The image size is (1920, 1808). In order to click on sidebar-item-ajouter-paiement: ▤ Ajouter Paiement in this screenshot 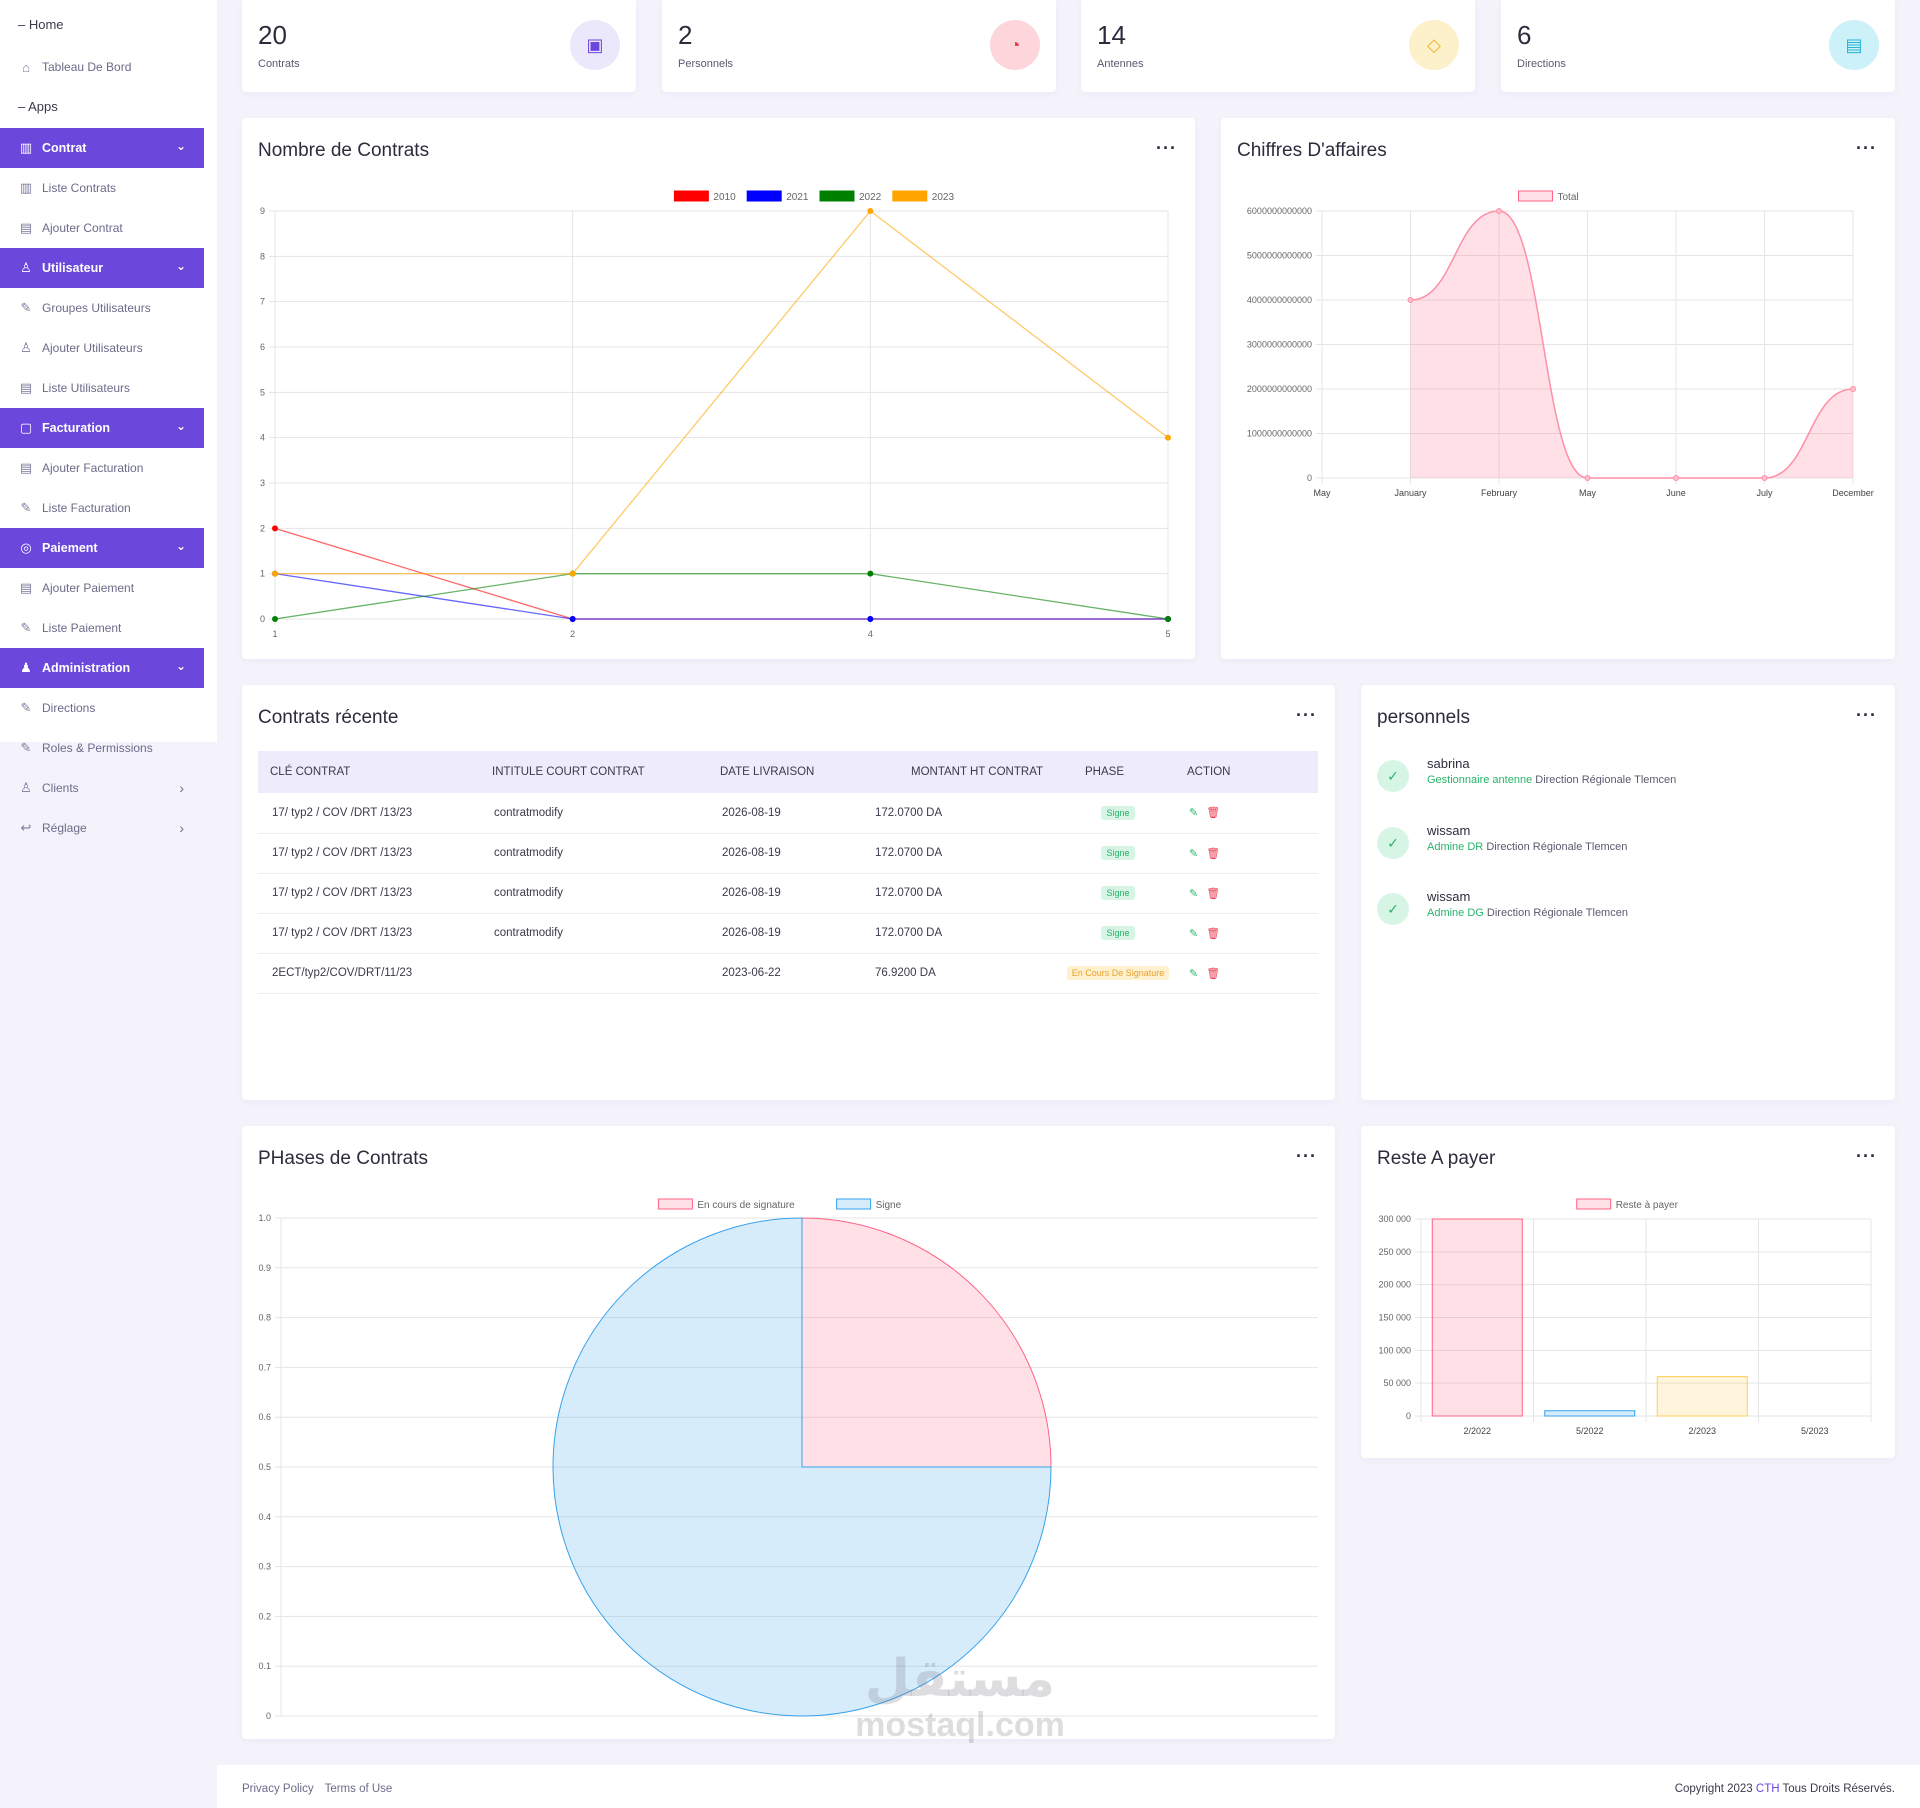, I will do `click(102, 588)`.